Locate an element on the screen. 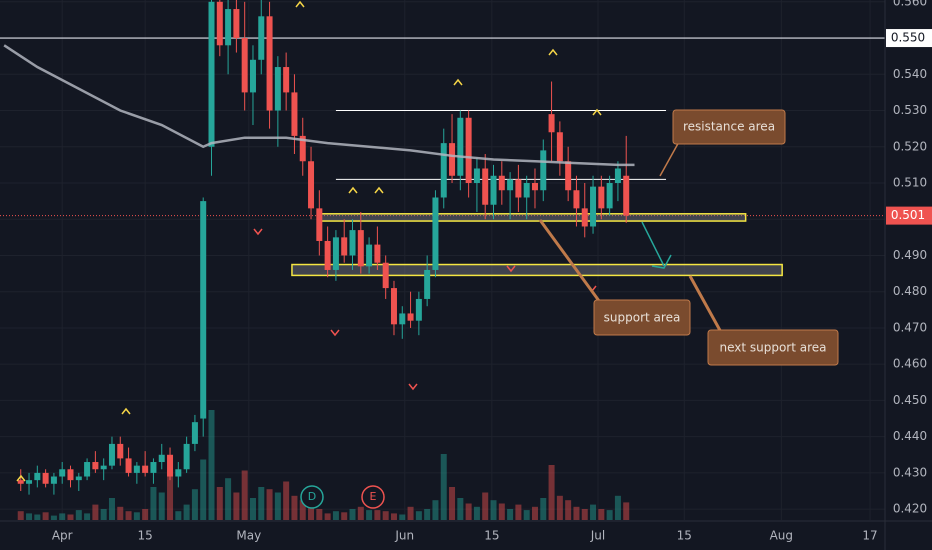 The height and width of the screenshot is (550, 932). y-tick-label: 0.490 is located at coordinates (910, 255).